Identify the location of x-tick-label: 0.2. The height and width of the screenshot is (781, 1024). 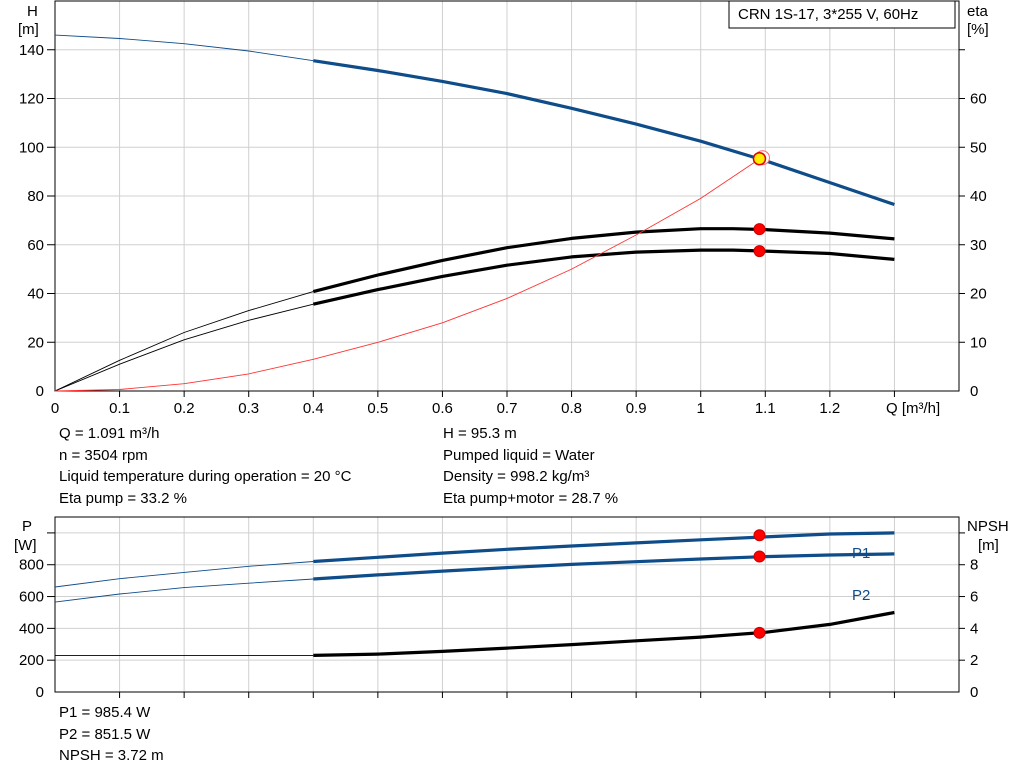
(184, 408).